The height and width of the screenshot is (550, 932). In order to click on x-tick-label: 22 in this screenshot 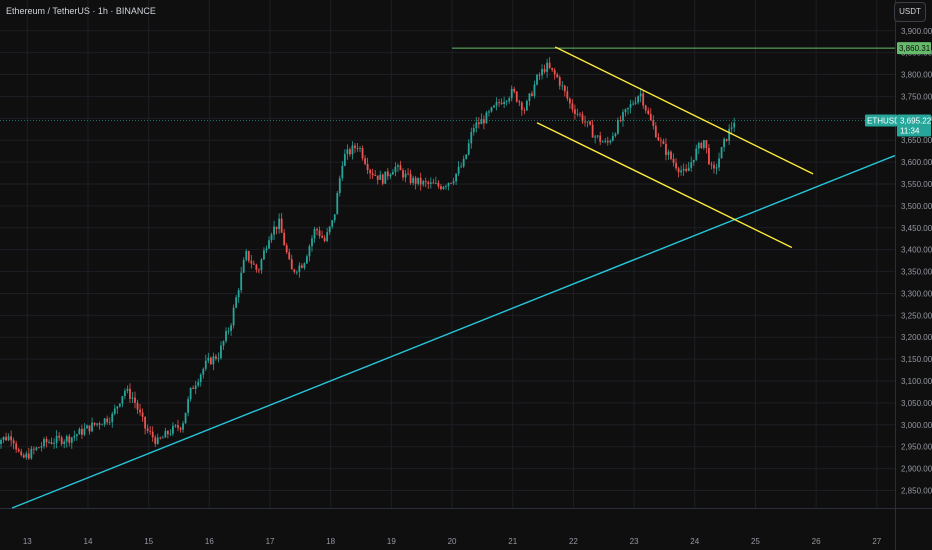, I will do `click(573, 541)`.